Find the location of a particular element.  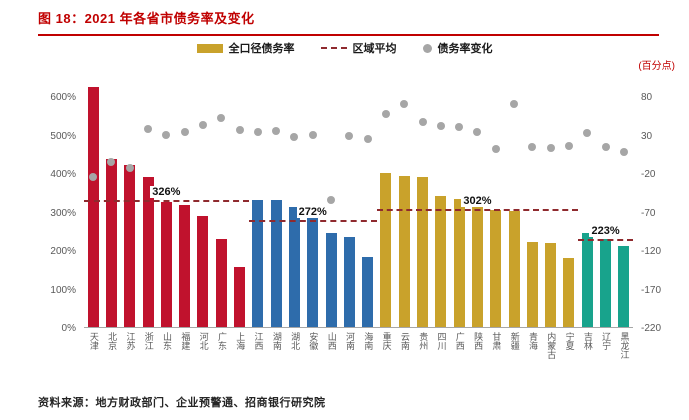

x-tick-label: 吉林 is located at coordinates (587, 341).